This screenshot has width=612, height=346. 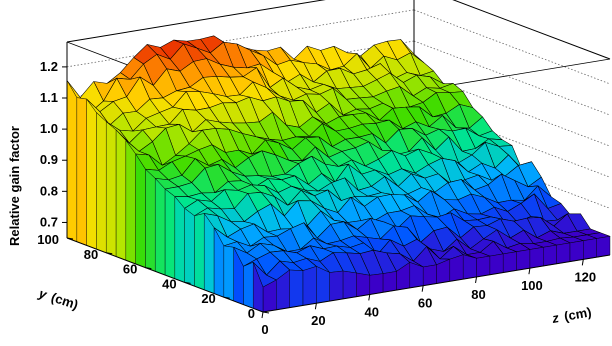 I want to click on y-axis-title: y (cm), so click(x=58, y=298).